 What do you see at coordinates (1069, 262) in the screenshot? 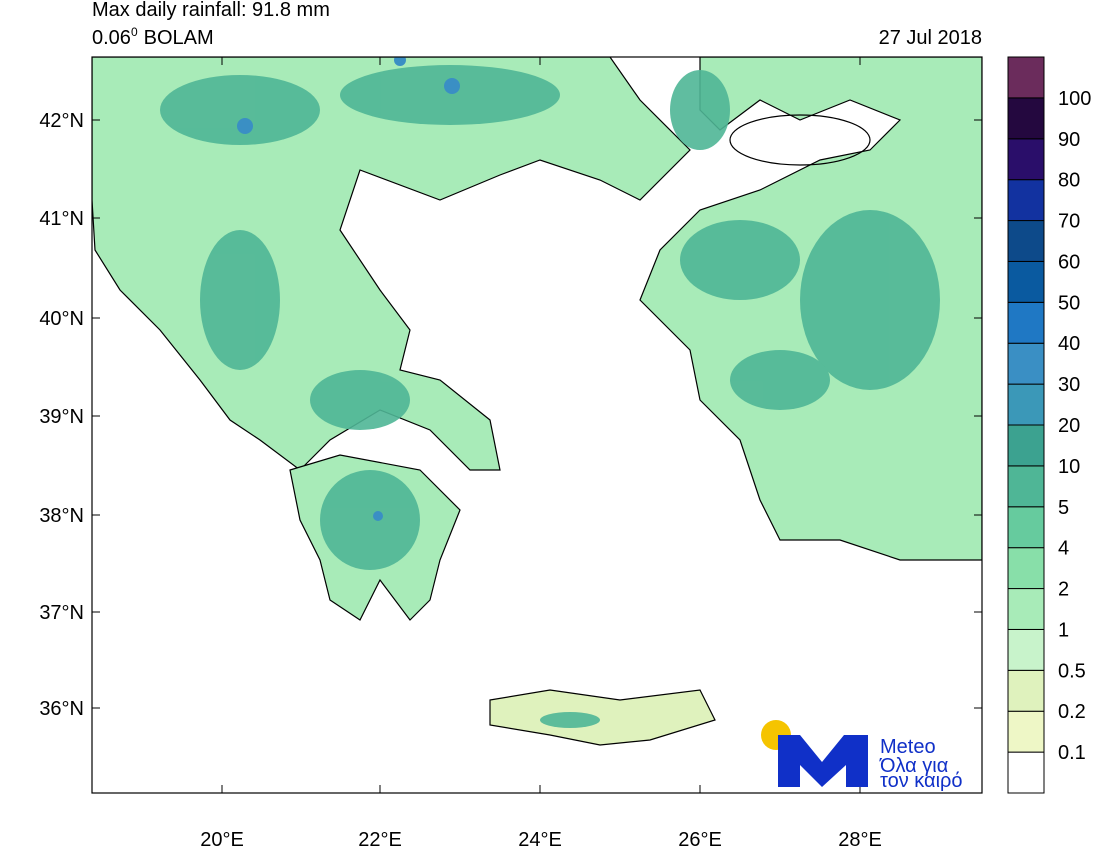
I see `colorbar-label: 60` at bounding box center [1069, 262].